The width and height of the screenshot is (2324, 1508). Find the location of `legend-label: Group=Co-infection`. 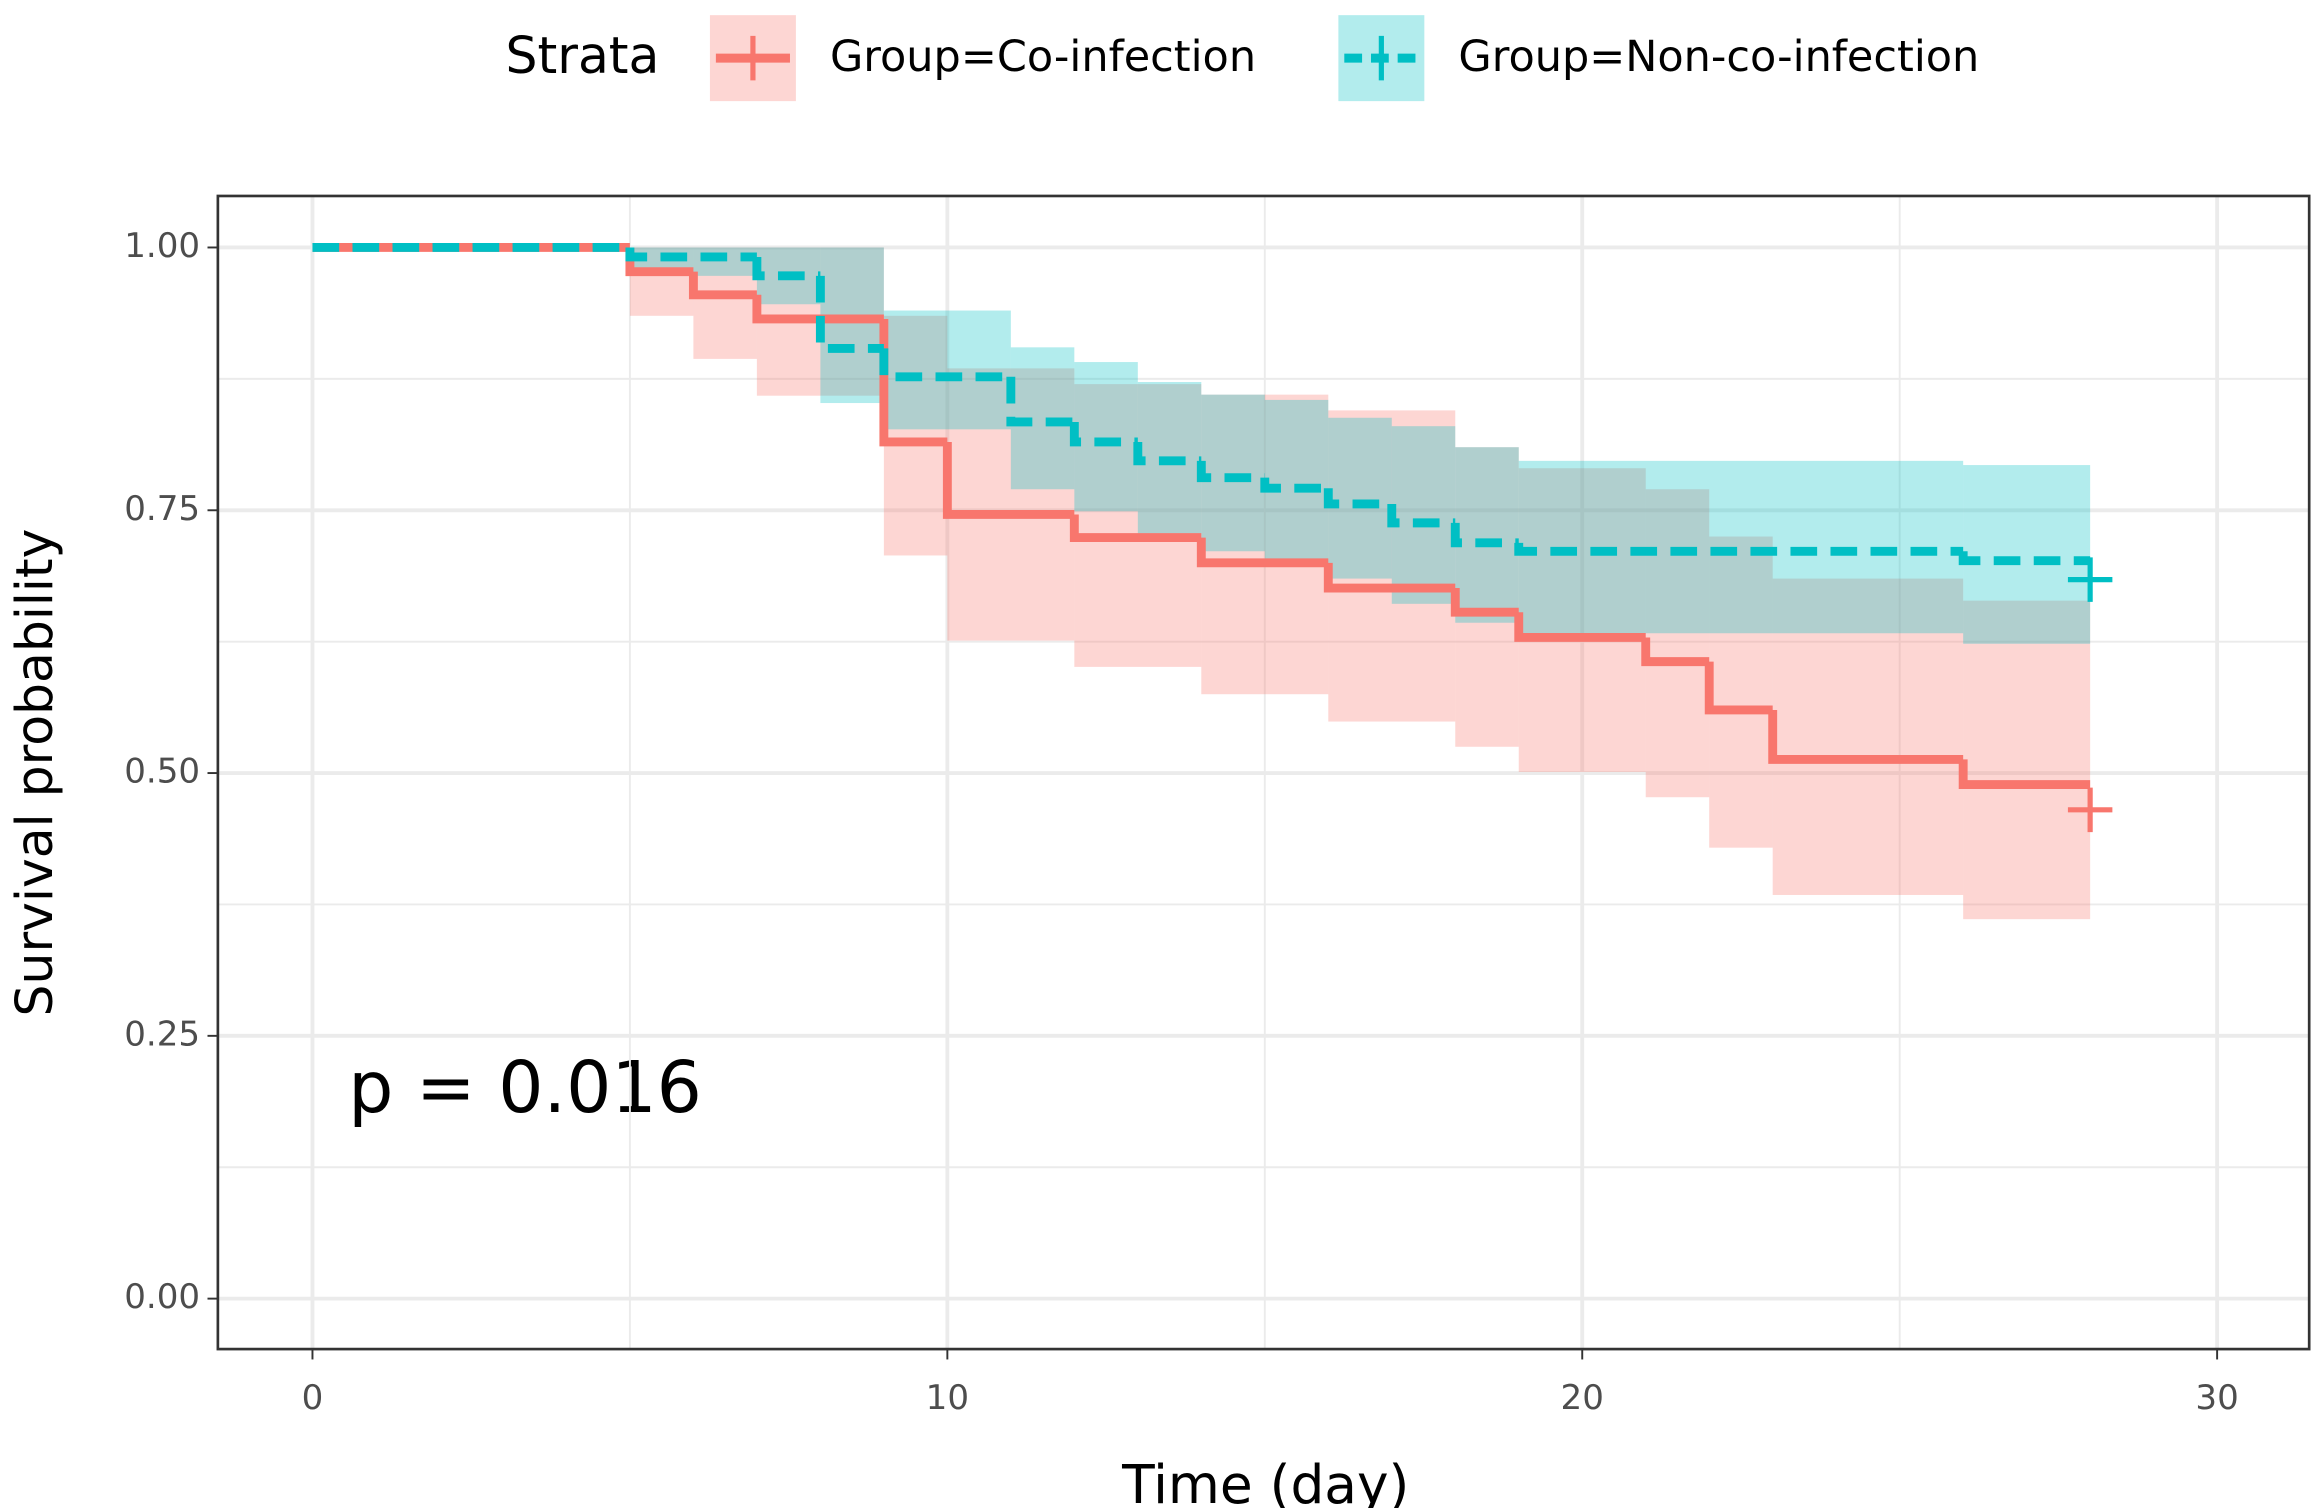

legend-label: Group=Co-infection is located at coordinates (1043, 57).